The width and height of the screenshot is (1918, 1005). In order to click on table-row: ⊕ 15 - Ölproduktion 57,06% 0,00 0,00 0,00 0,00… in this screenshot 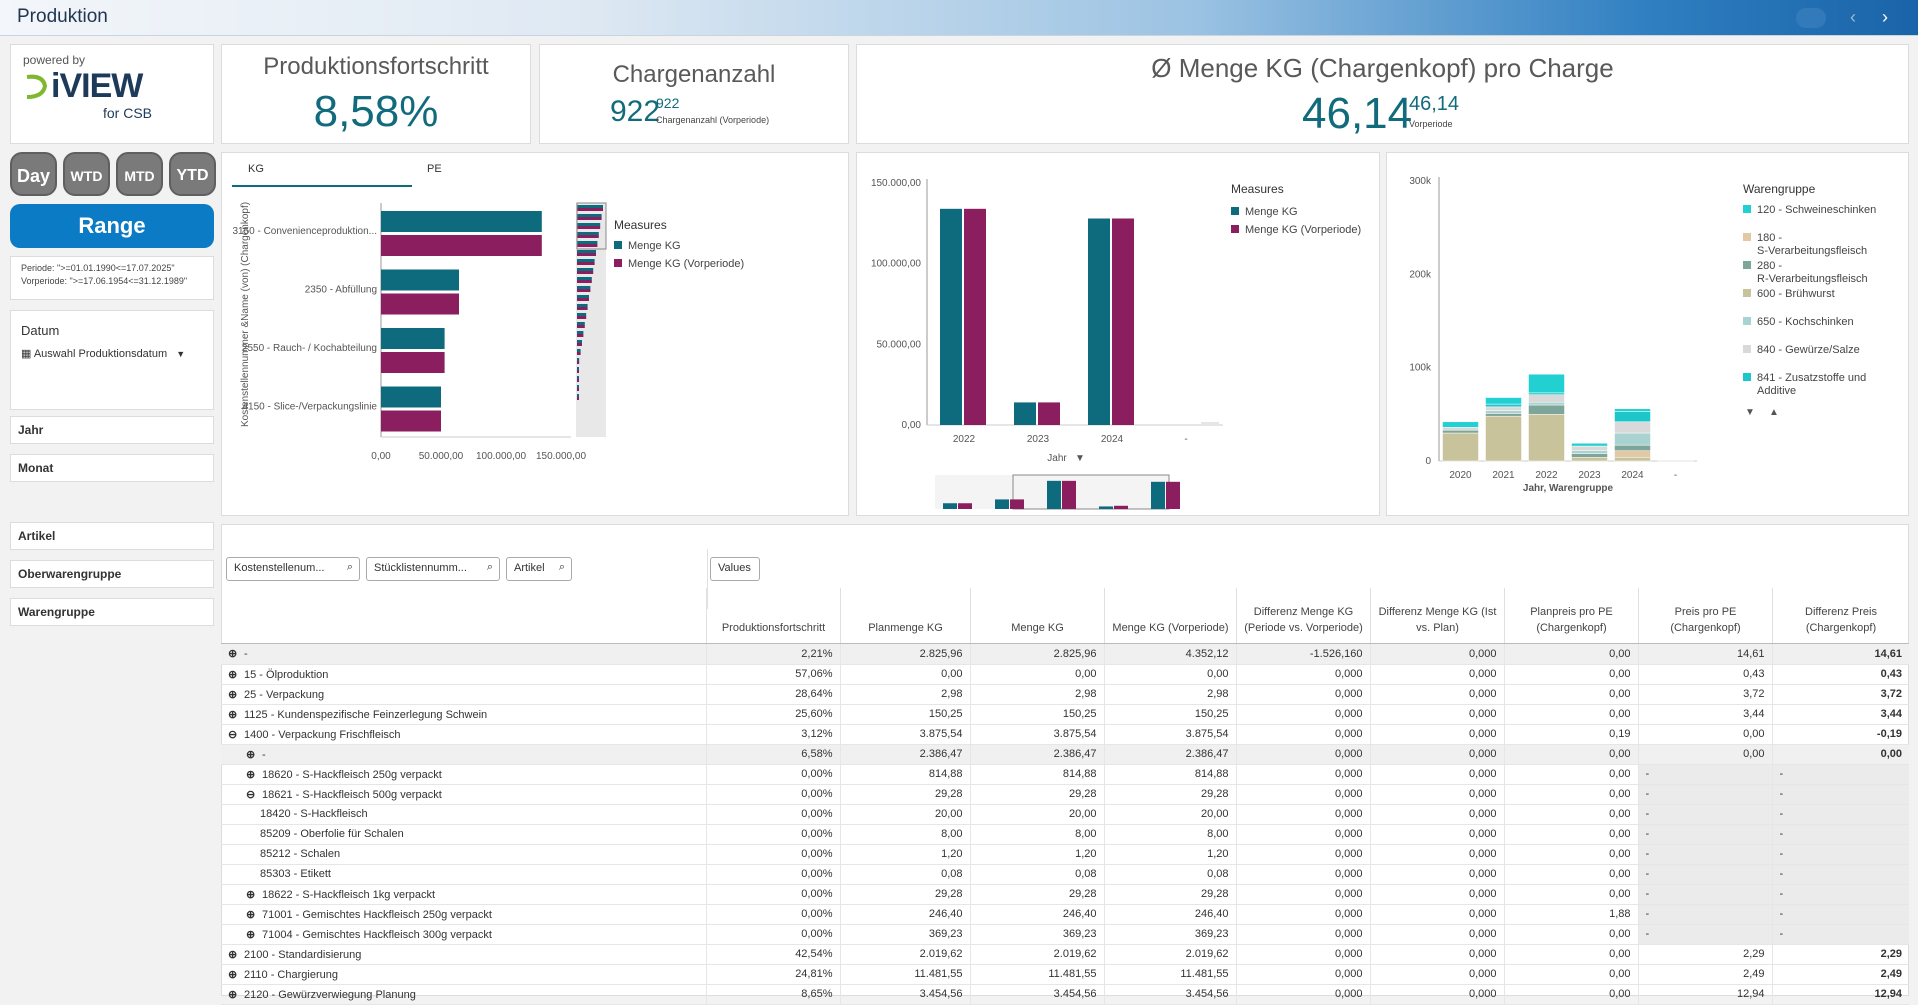, I will do `click(1065, 674)`.